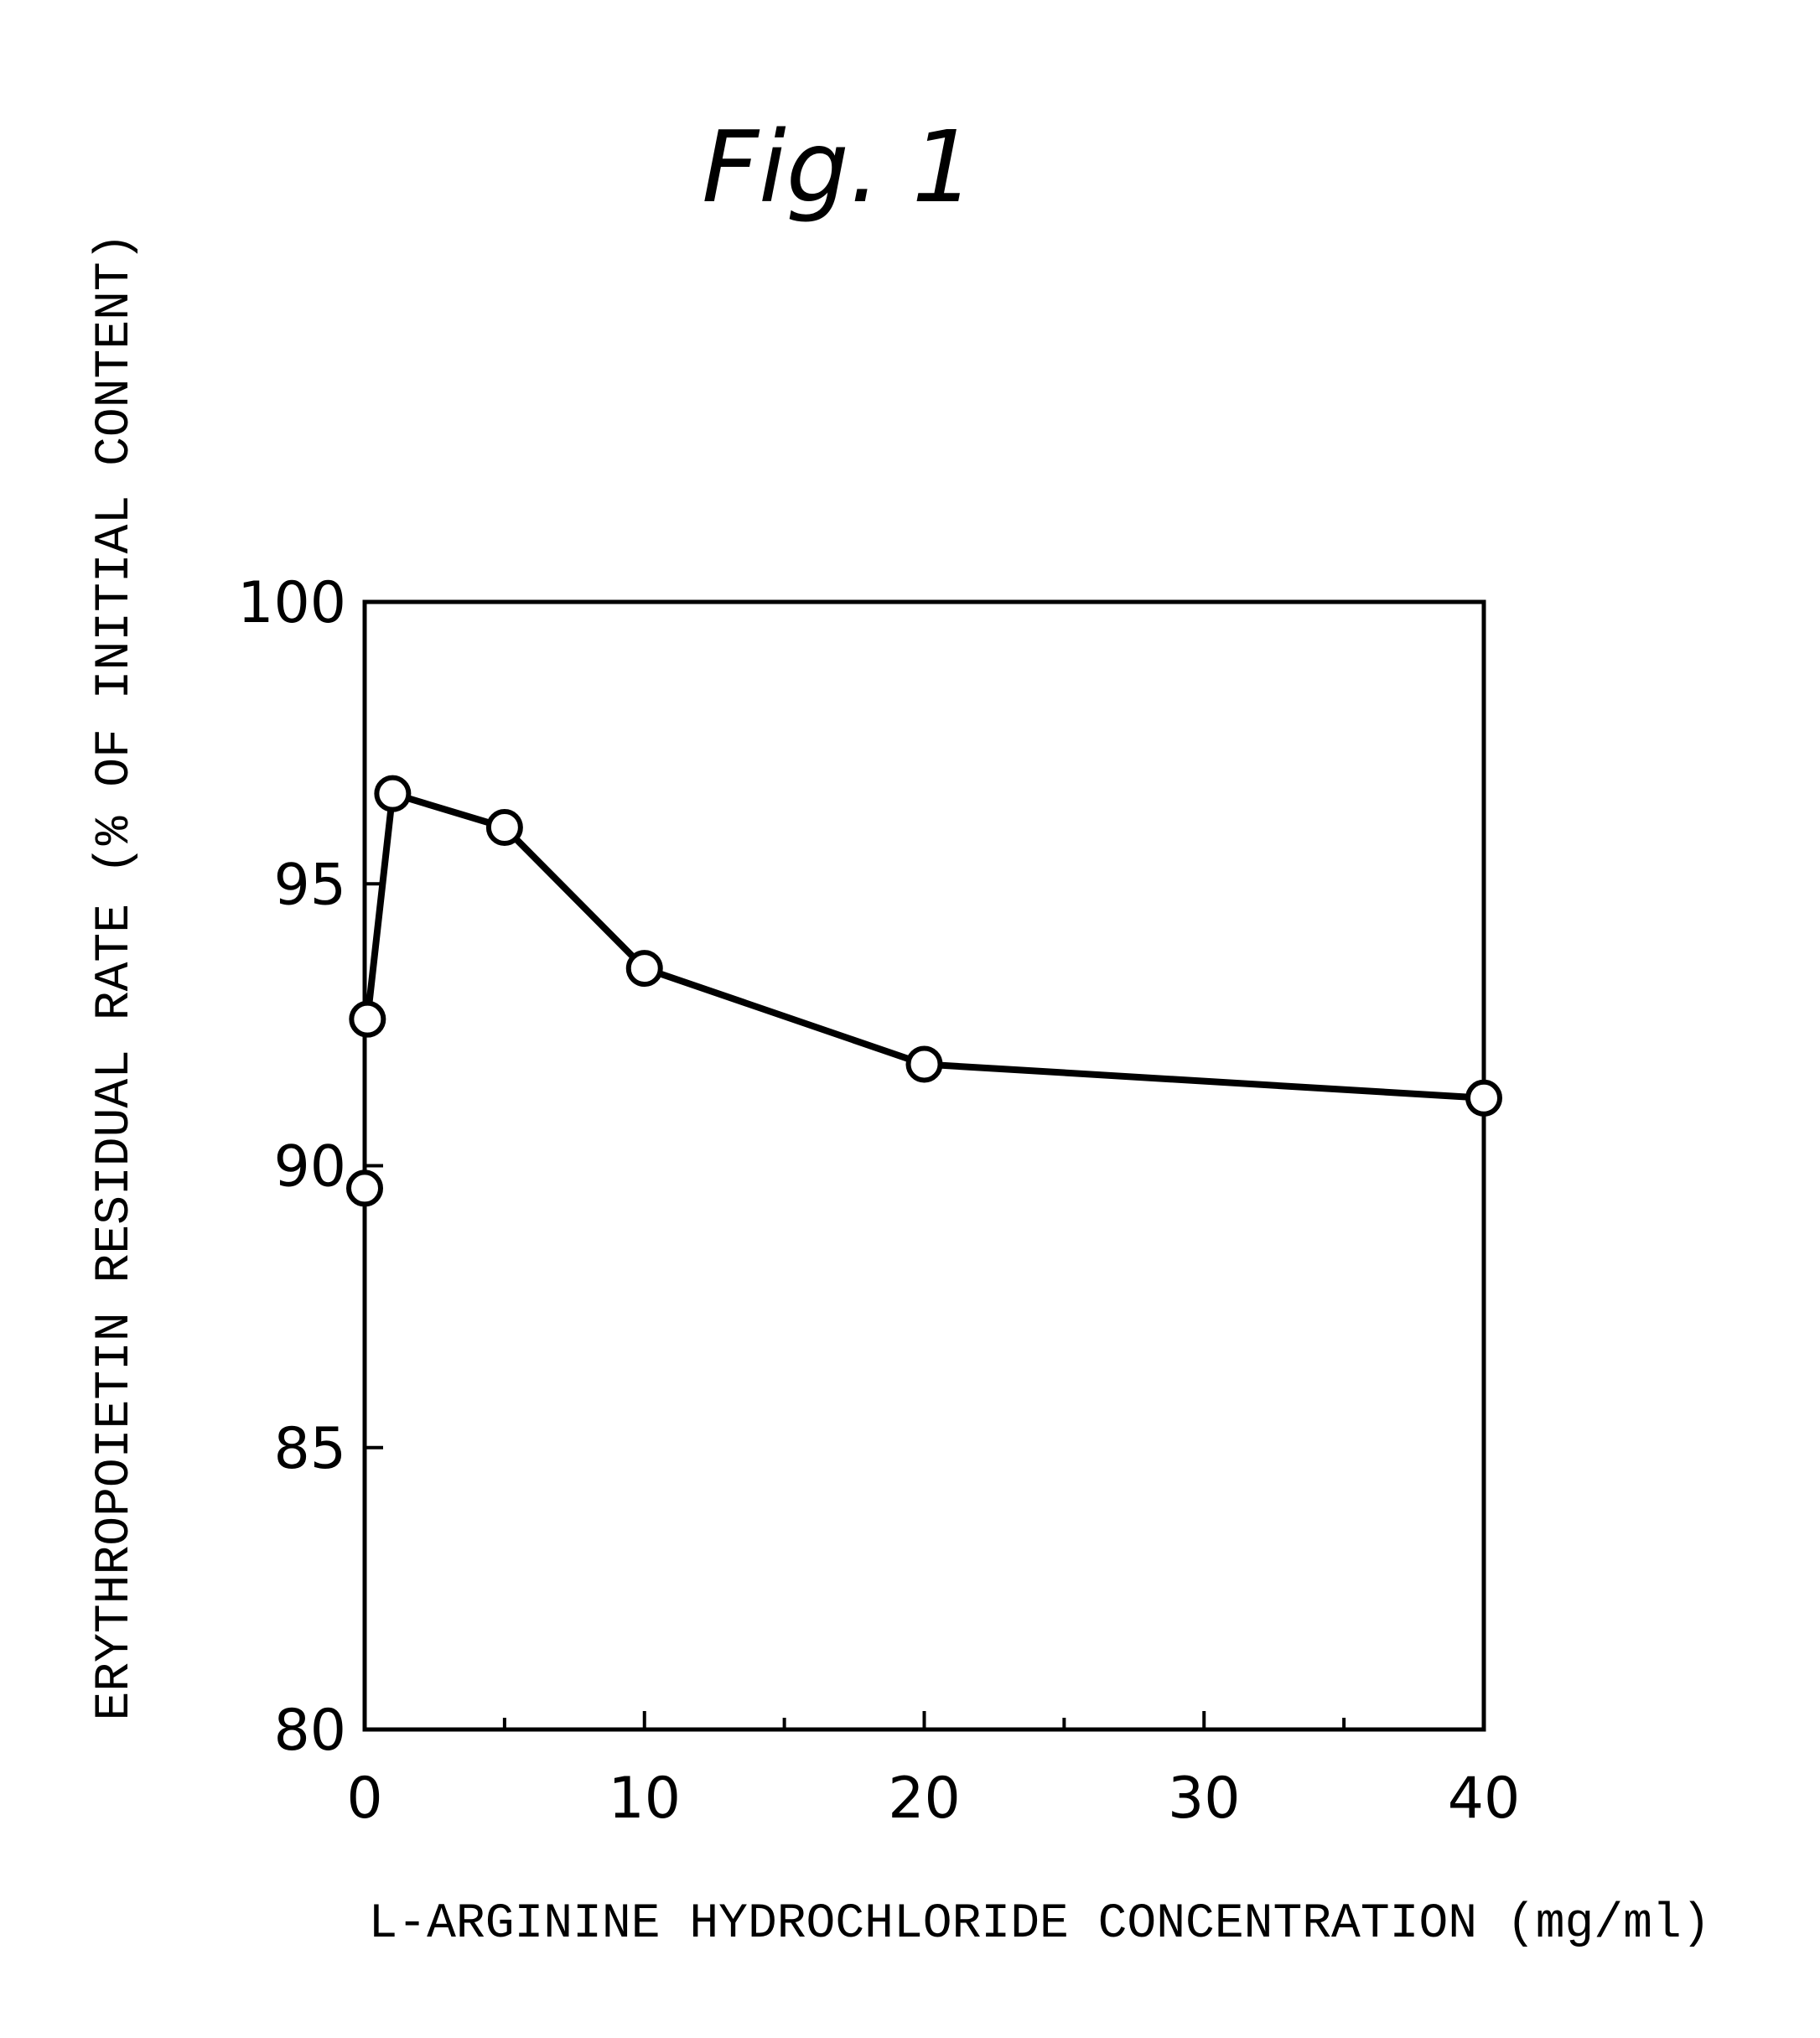 The image size is (1820, 2038). What do you see at coordinates (309, 1731) in the screenshot?
I see `y-tick-label: 80` at bounding box center [309, 1731].